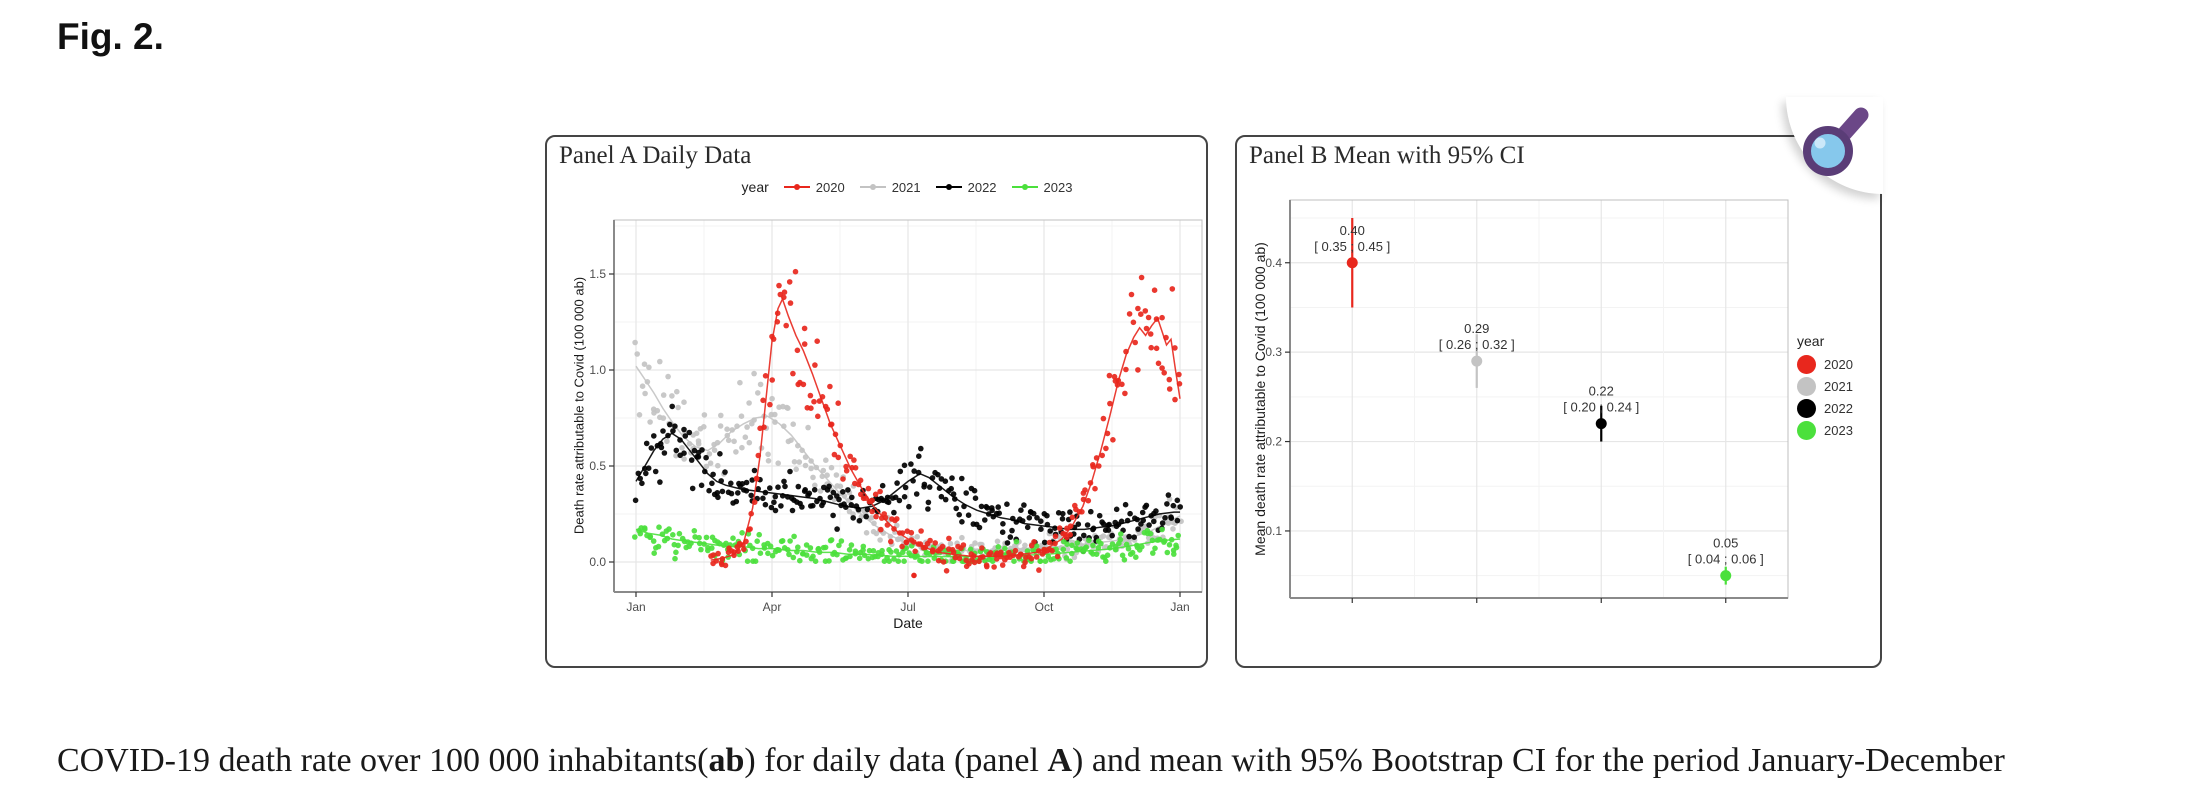 This screenshot has height=808, width=2210. I want to click on panel-b-legend: year 2020 2021 2022 2023, so click(1825, 386).